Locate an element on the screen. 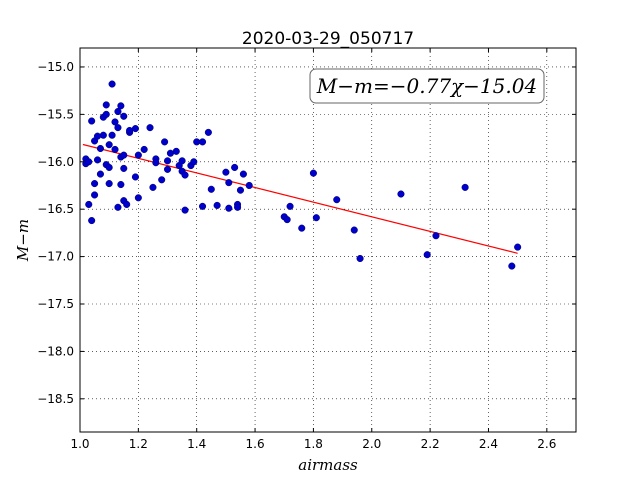 The image size is (640, 480). y-tick-label: −15.0 is located at coordinates (55, 67).